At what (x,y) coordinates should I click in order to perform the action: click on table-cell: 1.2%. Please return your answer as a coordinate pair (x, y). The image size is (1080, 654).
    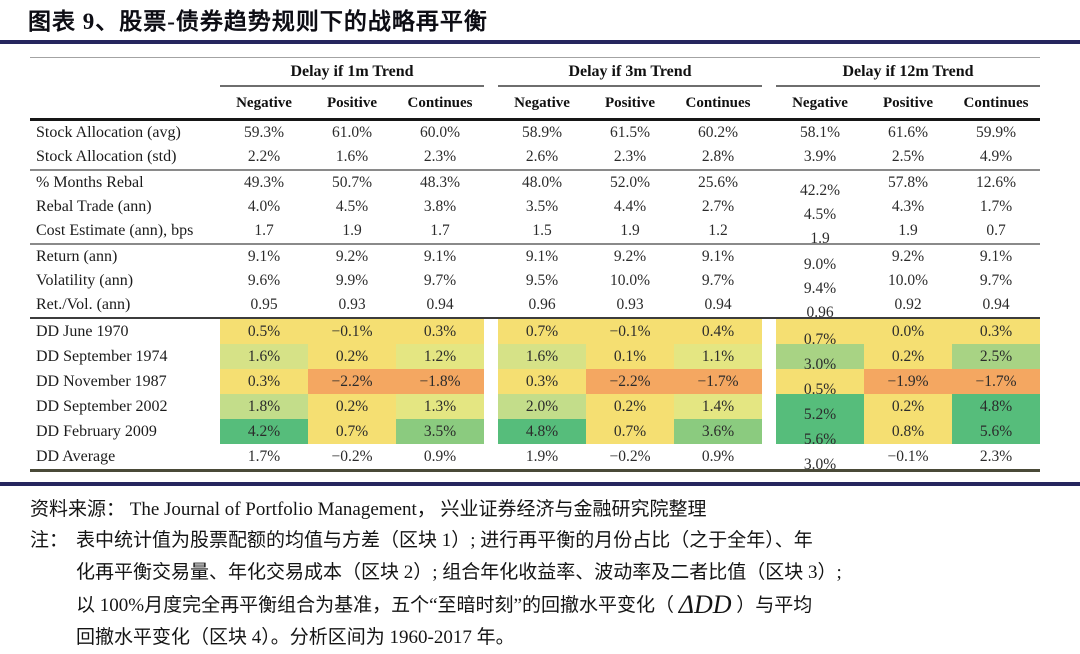
    Looking at the image, I should click on (440, 356).